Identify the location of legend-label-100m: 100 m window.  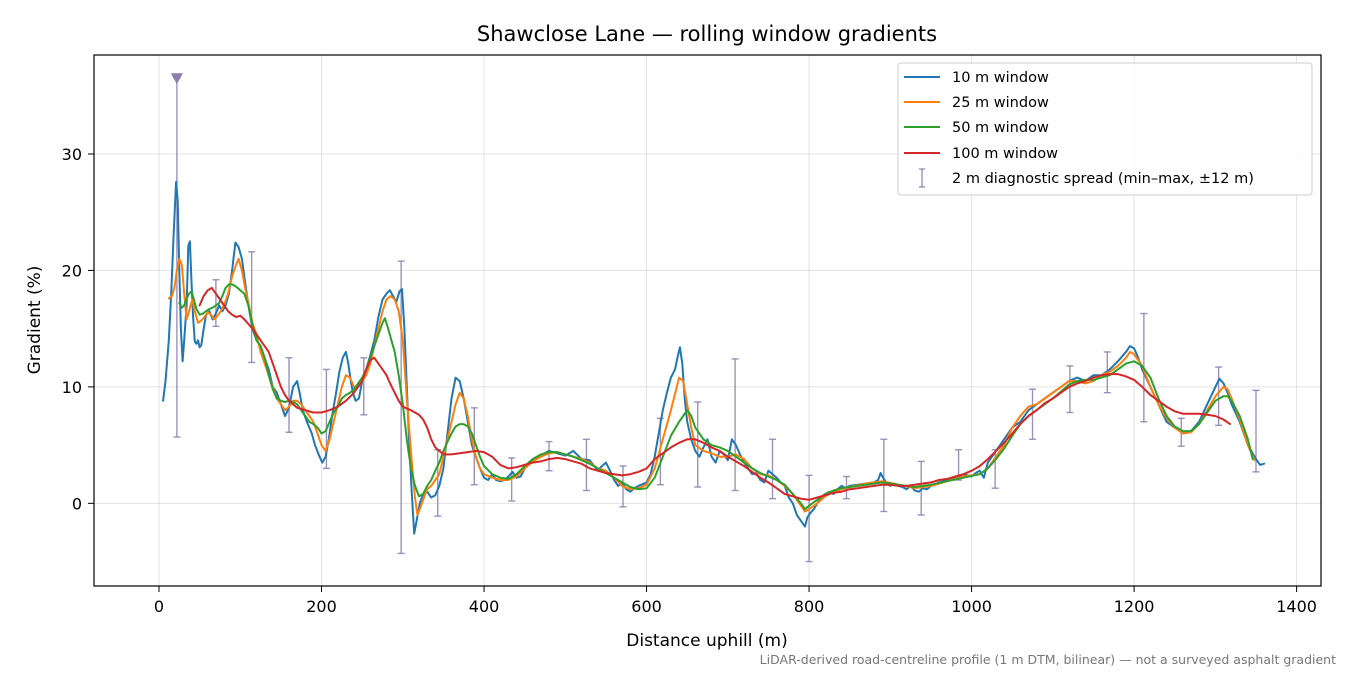
(1005, 154).